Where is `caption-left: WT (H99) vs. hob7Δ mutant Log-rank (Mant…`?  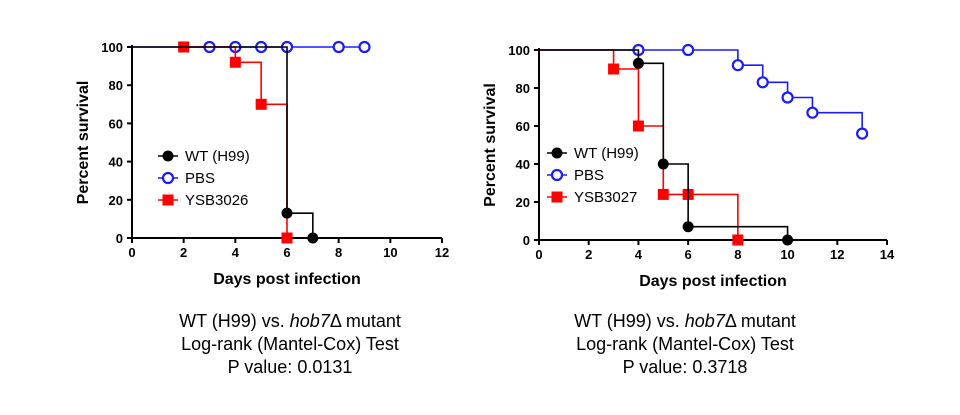
caption-left: WT (H99) vs. hob7Δ mutant Log-rank (Mant… is located at coordinates (290, 344).